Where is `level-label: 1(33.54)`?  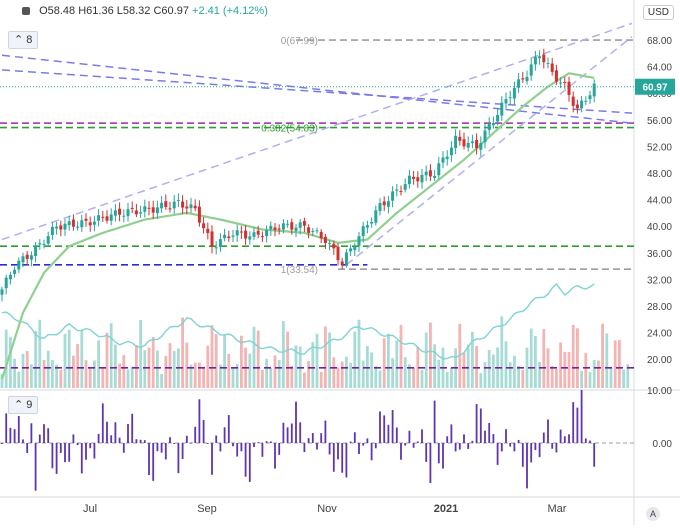 level-label: 1(33.54) is located at coordinates (299, 270).